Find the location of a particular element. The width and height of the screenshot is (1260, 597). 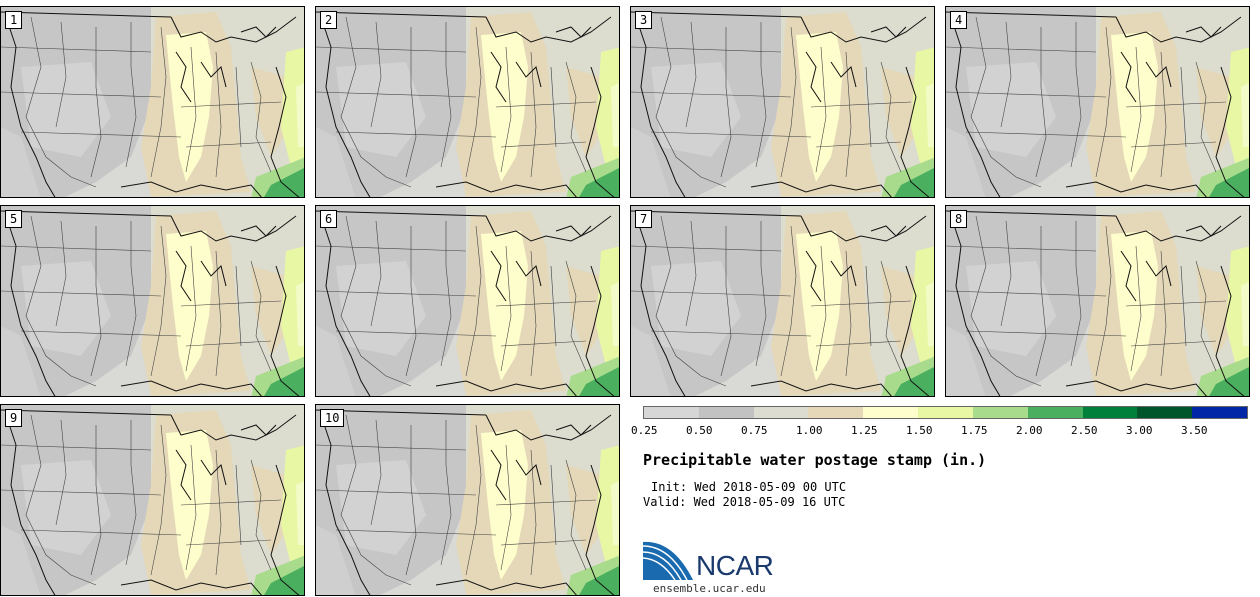

ncar-logo-icon is located at coordinates (668, 561).